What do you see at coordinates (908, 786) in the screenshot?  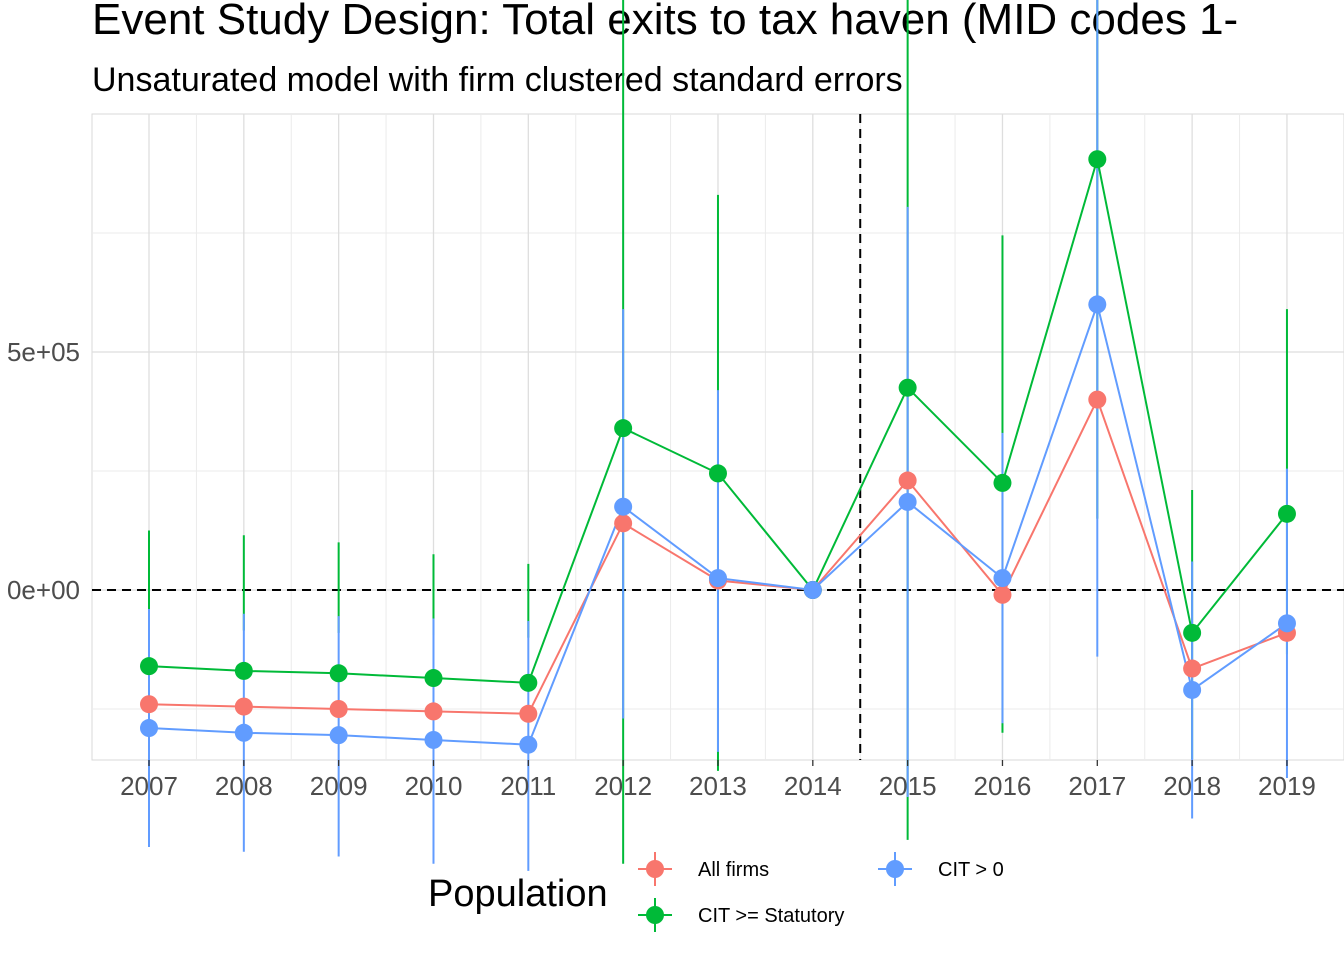 I see `x-tick-label: 2015` at bounding box center [908, 786].